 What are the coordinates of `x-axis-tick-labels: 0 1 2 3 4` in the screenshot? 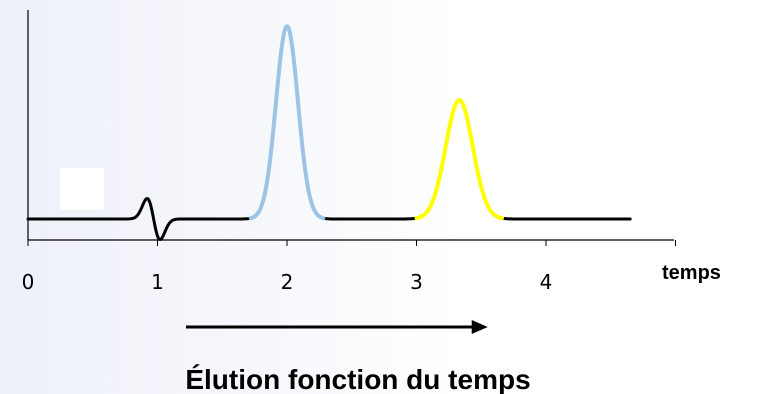 It's located at (287, 282).